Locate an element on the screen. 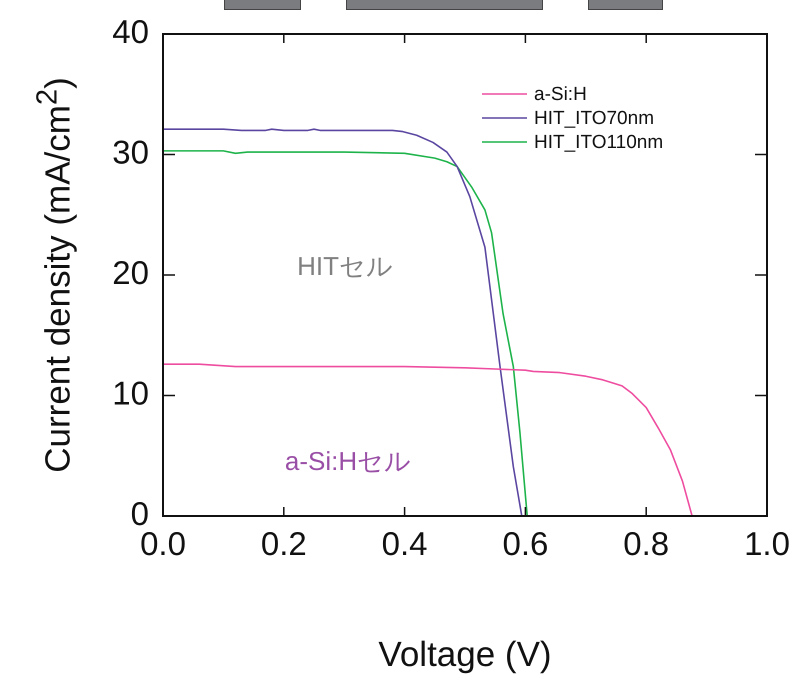  x-tick-label: 0.6 is located at coordinates (525, 543).